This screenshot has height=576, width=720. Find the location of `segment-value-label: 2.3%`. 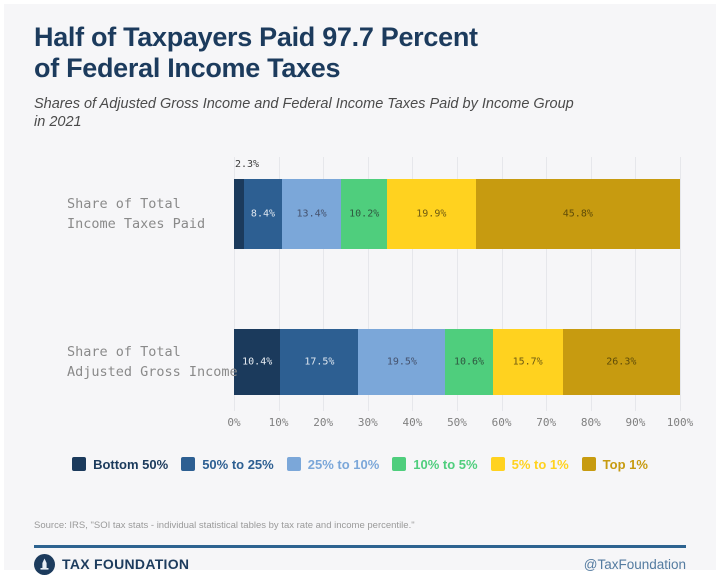

segment-value-label: 2.3% is located at coordinates (247, 164).